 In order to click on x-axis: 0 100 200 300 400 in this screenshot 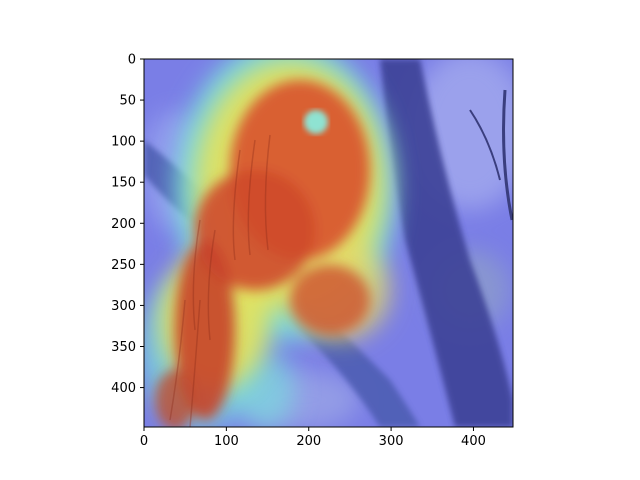, I will do `click(313, 438)`.